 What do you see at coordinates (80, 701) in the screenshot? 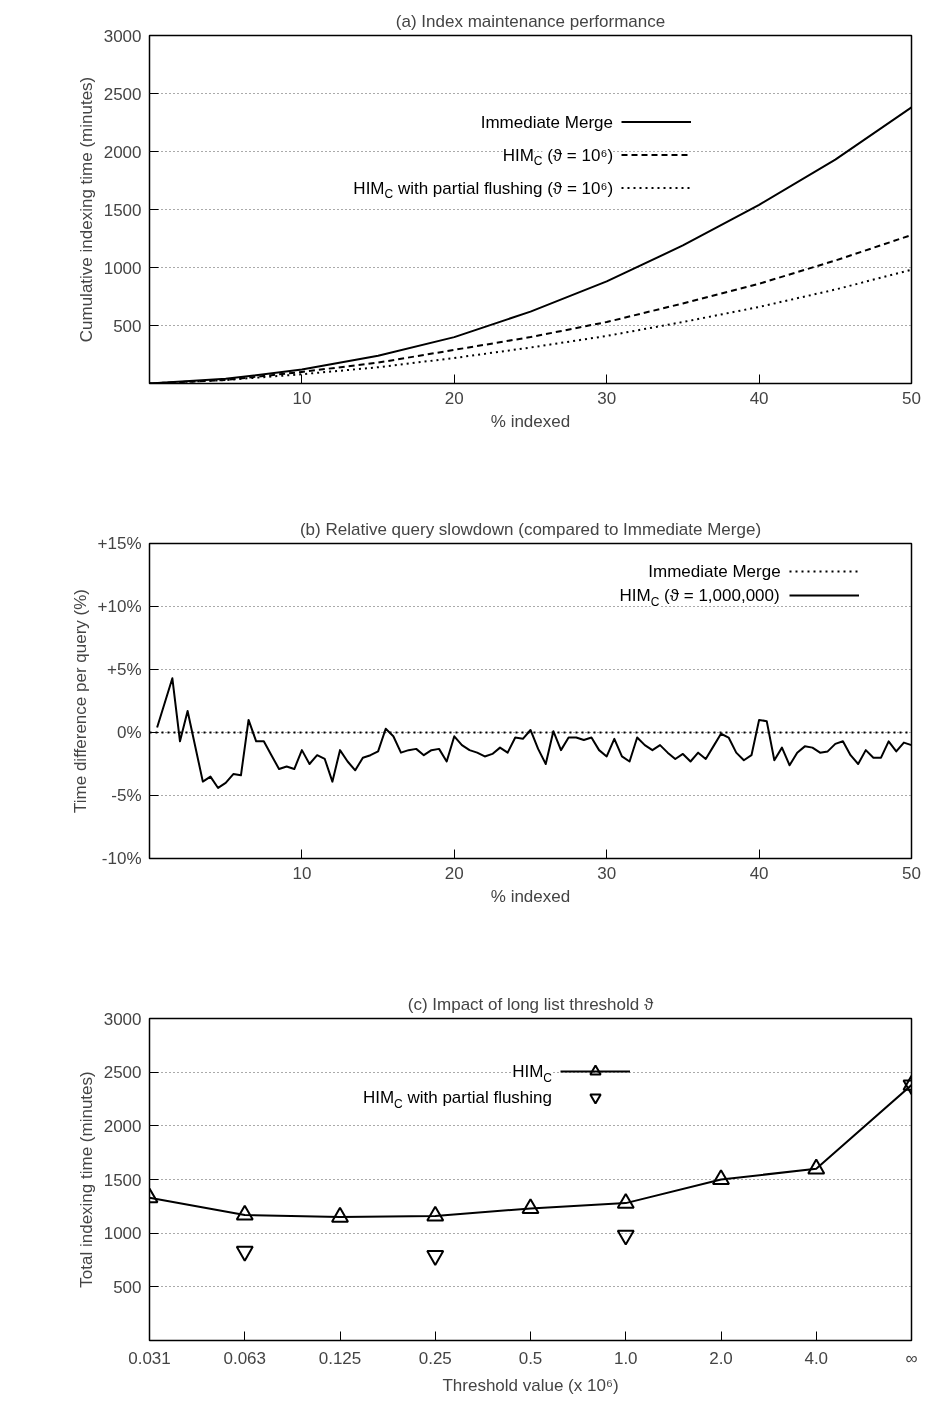
I see `y-axis-title: Time difference per query (%)` at bounding box center [80, 701].